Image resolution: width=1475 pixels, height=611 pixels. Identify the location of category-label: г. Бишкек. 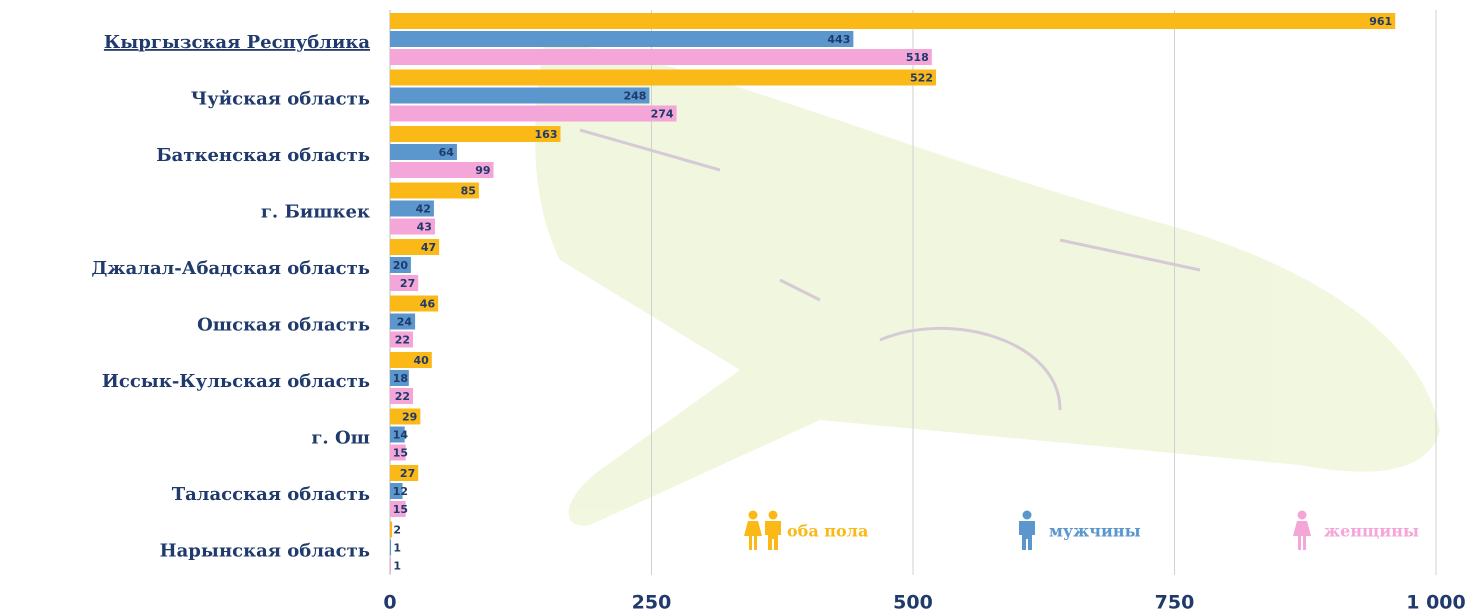
(315, 212).